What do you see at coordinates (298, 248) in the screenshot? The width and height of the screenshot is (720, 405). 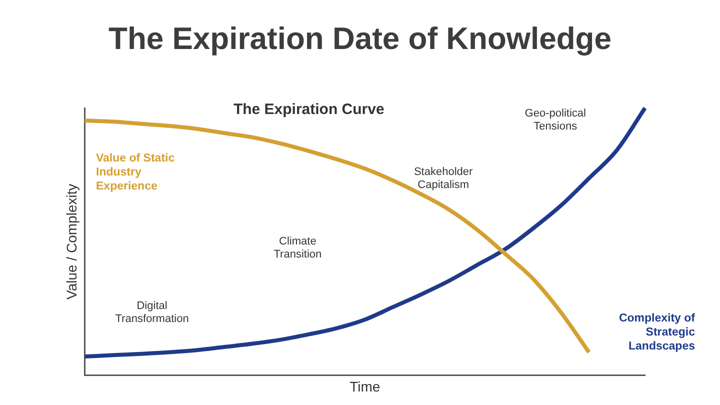 I see `annotation: Climate Transition` at bounding box center [298, 248].